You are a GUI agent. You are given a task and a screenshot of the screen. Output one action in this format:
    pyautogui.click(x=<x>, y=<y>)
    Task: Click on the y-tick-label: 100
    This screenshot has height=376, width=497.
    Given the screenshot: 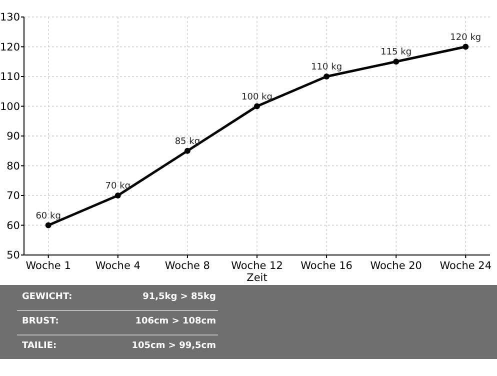 What is the action you would take?
    pyautogui.click(x=10, y=106)
    